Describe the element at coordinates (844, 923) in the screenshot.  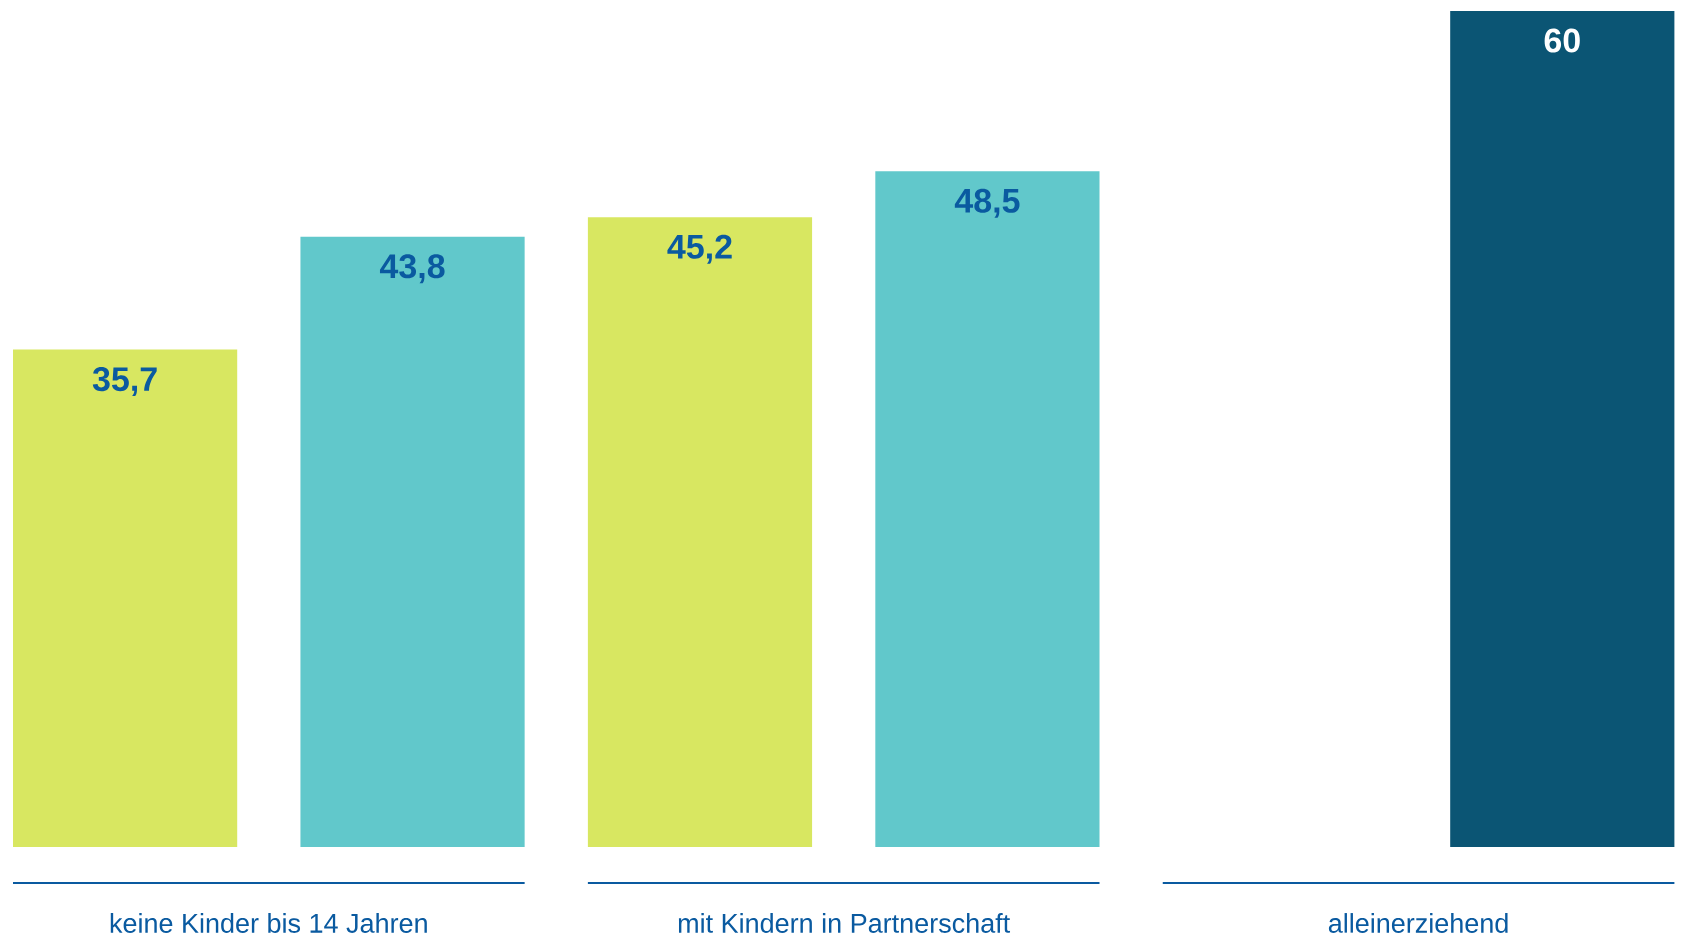
I see `x-tick-label: mit Kindern in Partnerschaft` at that location.